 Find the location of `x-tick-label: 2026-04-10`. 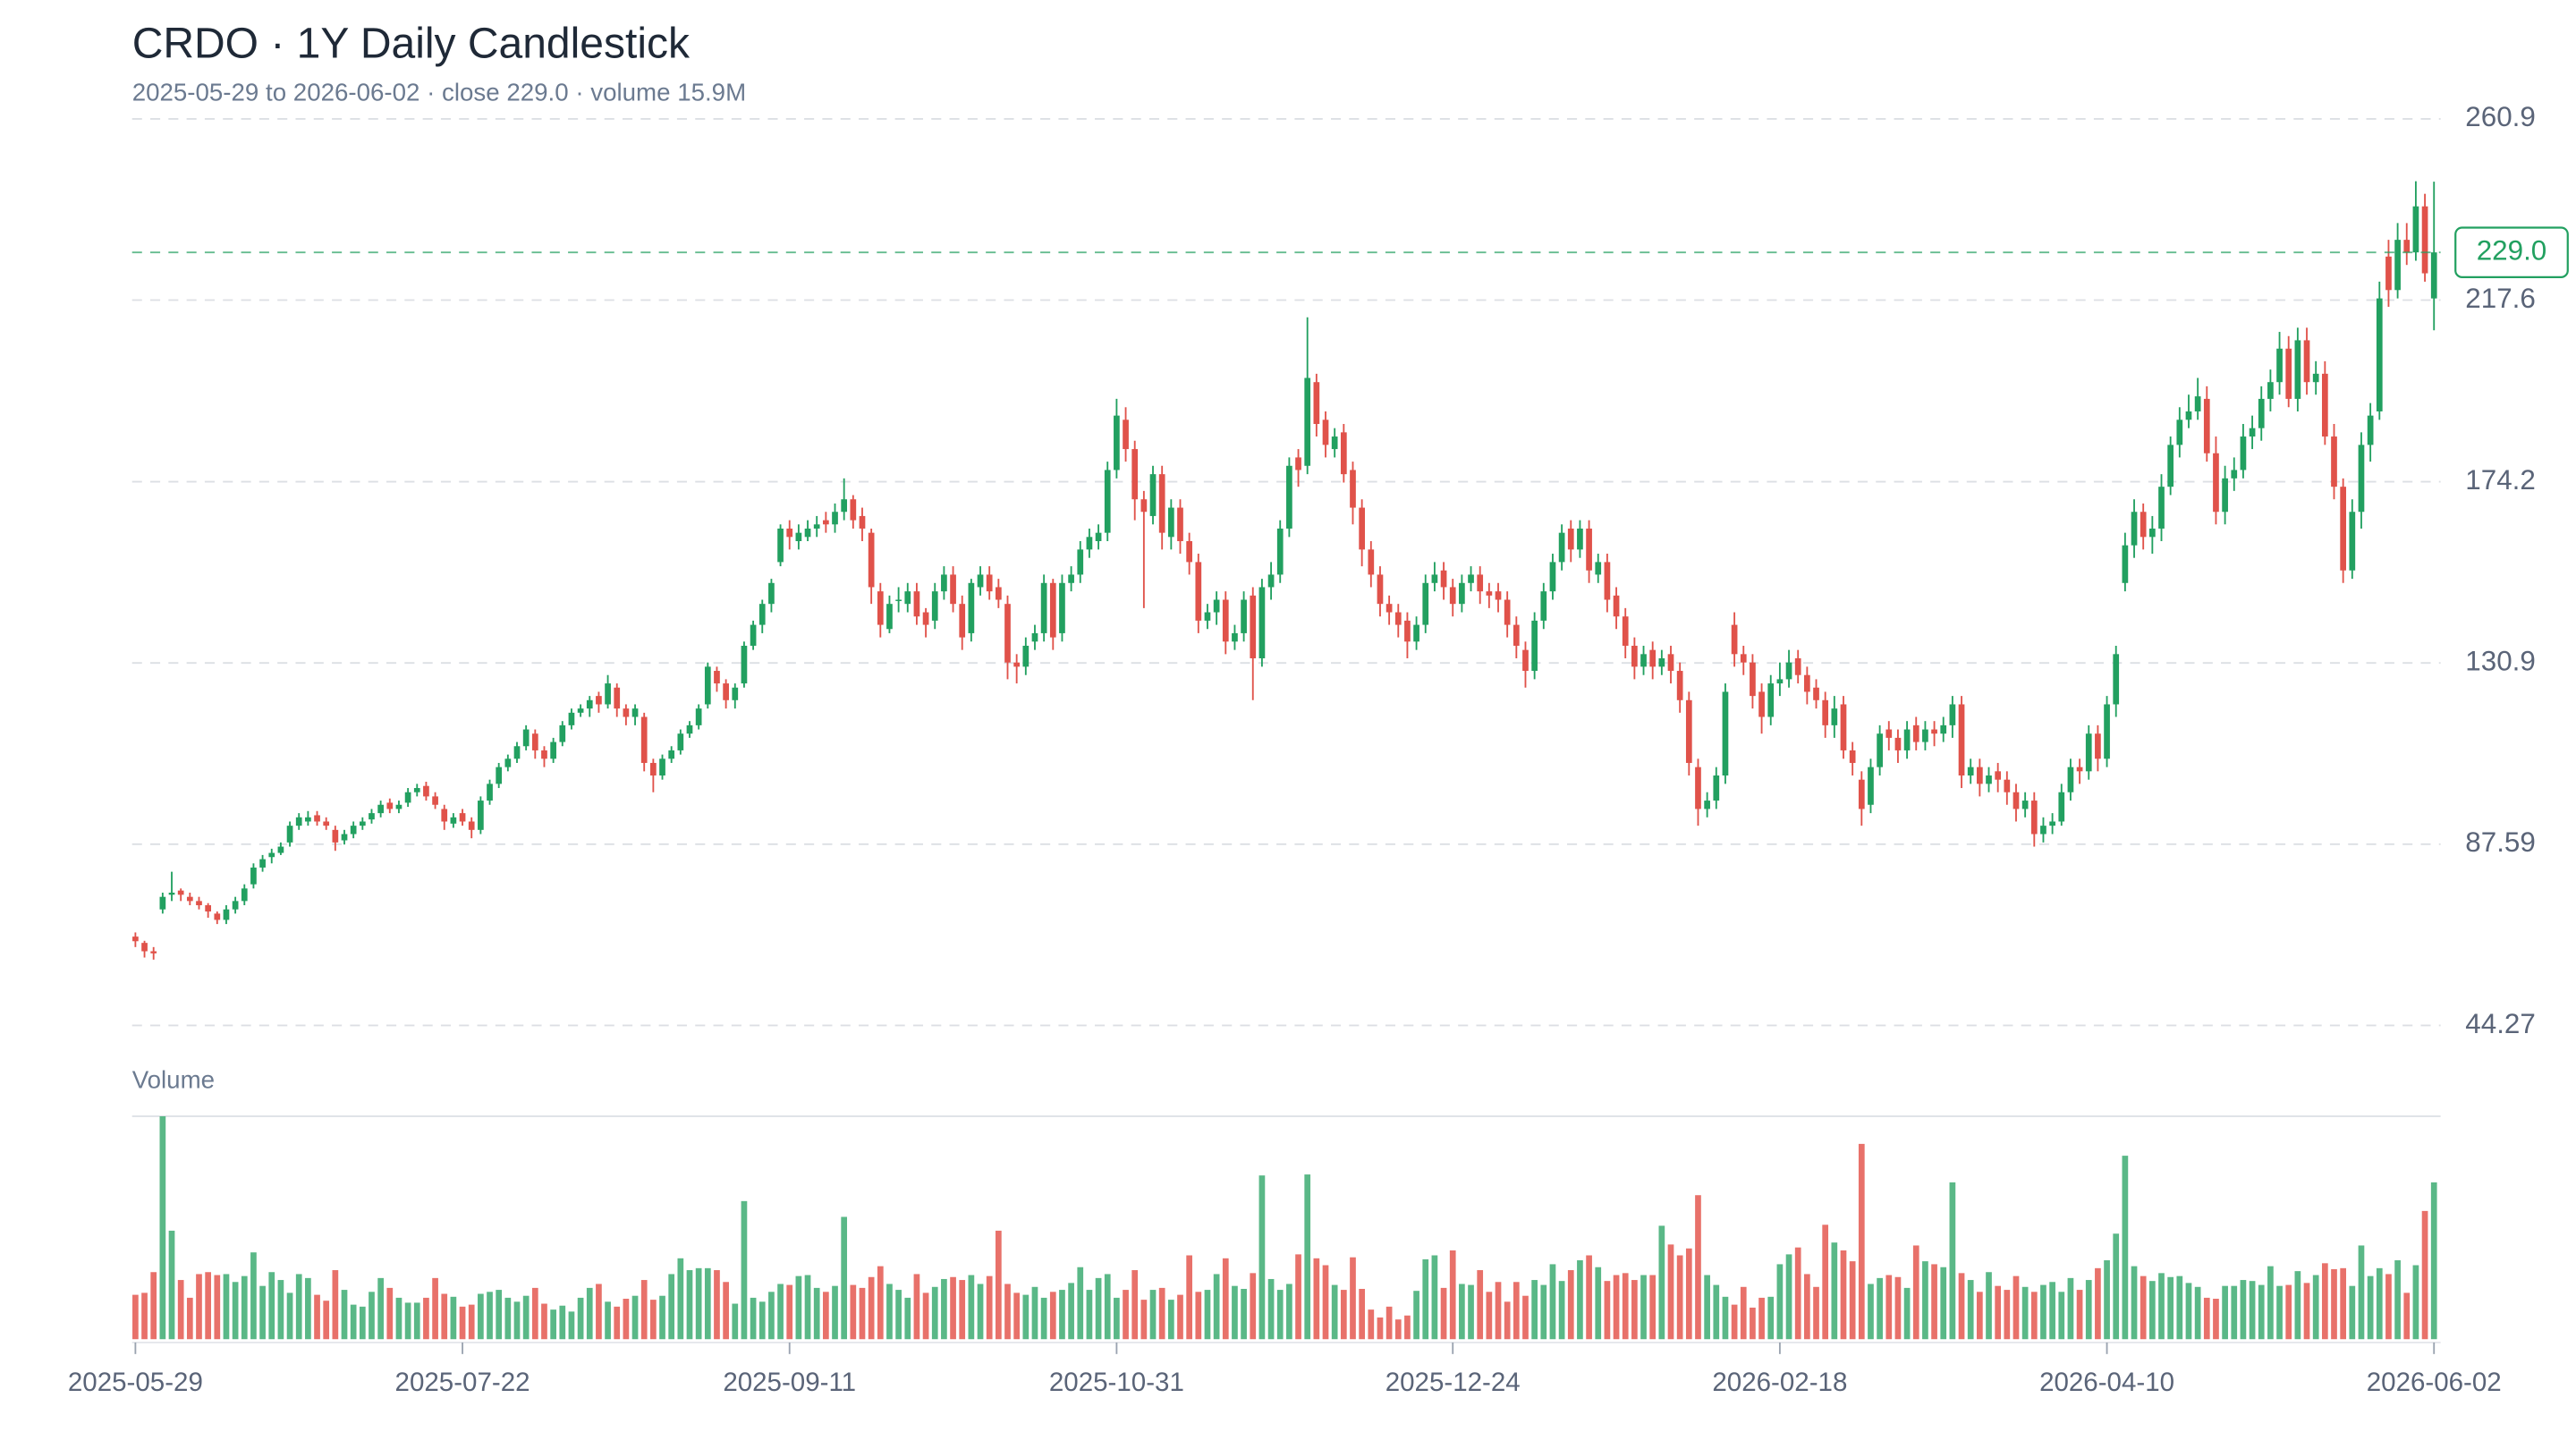

x-tick-label: 2026-04-10 is located at coordinates (2106, 1382).